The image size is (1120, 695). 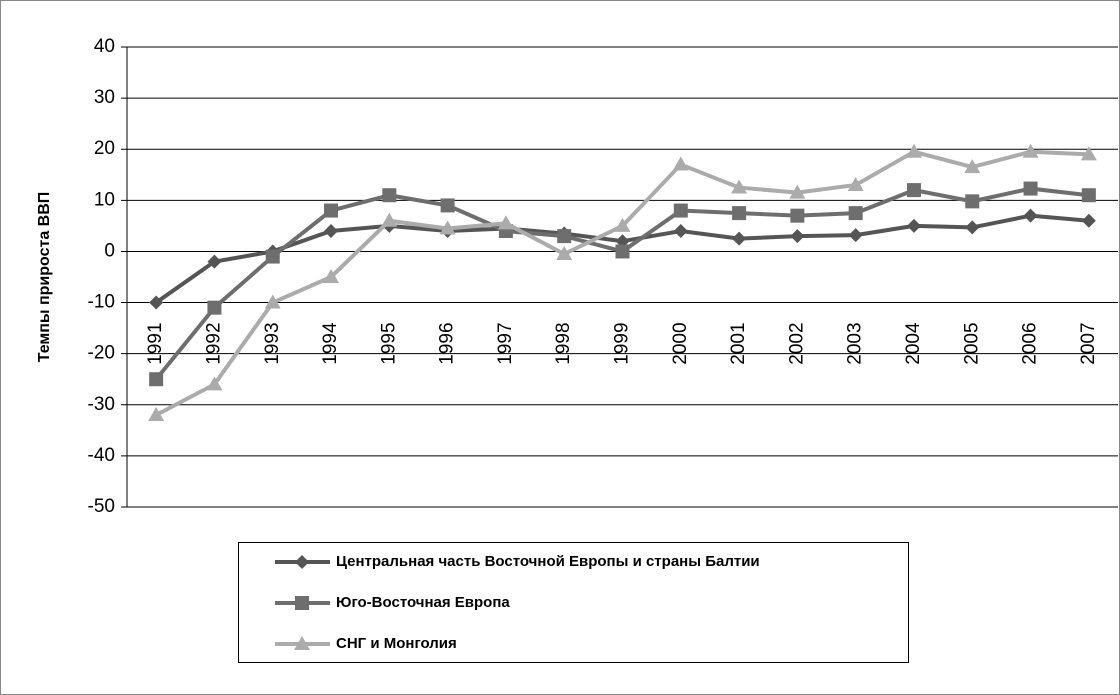 What do you see at coordinates (101, 404) in the screenshot?
I see `y-tick-label: -30` at bounding box center [101, 404].